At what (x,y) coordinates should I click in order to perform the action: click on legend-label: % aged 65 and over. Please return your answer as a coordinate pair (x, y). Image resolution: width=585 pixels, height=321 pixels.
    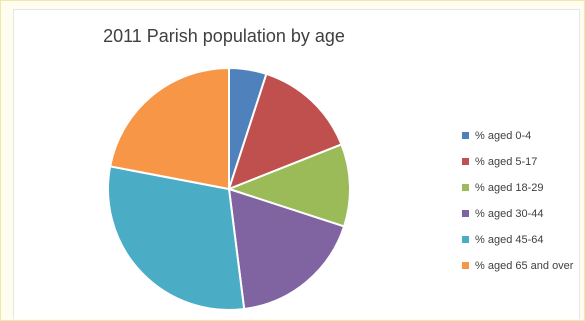
    Looking at the image, I should click on (524, 265).